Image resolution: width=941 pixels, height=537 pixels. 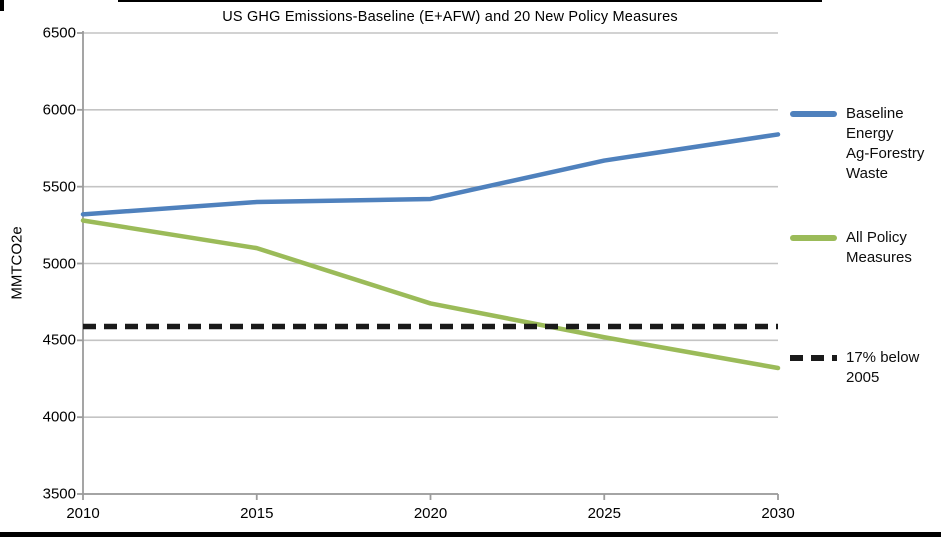 I want to click on legend-item-policy: All Policy Measures, so click(x=865, y=248).